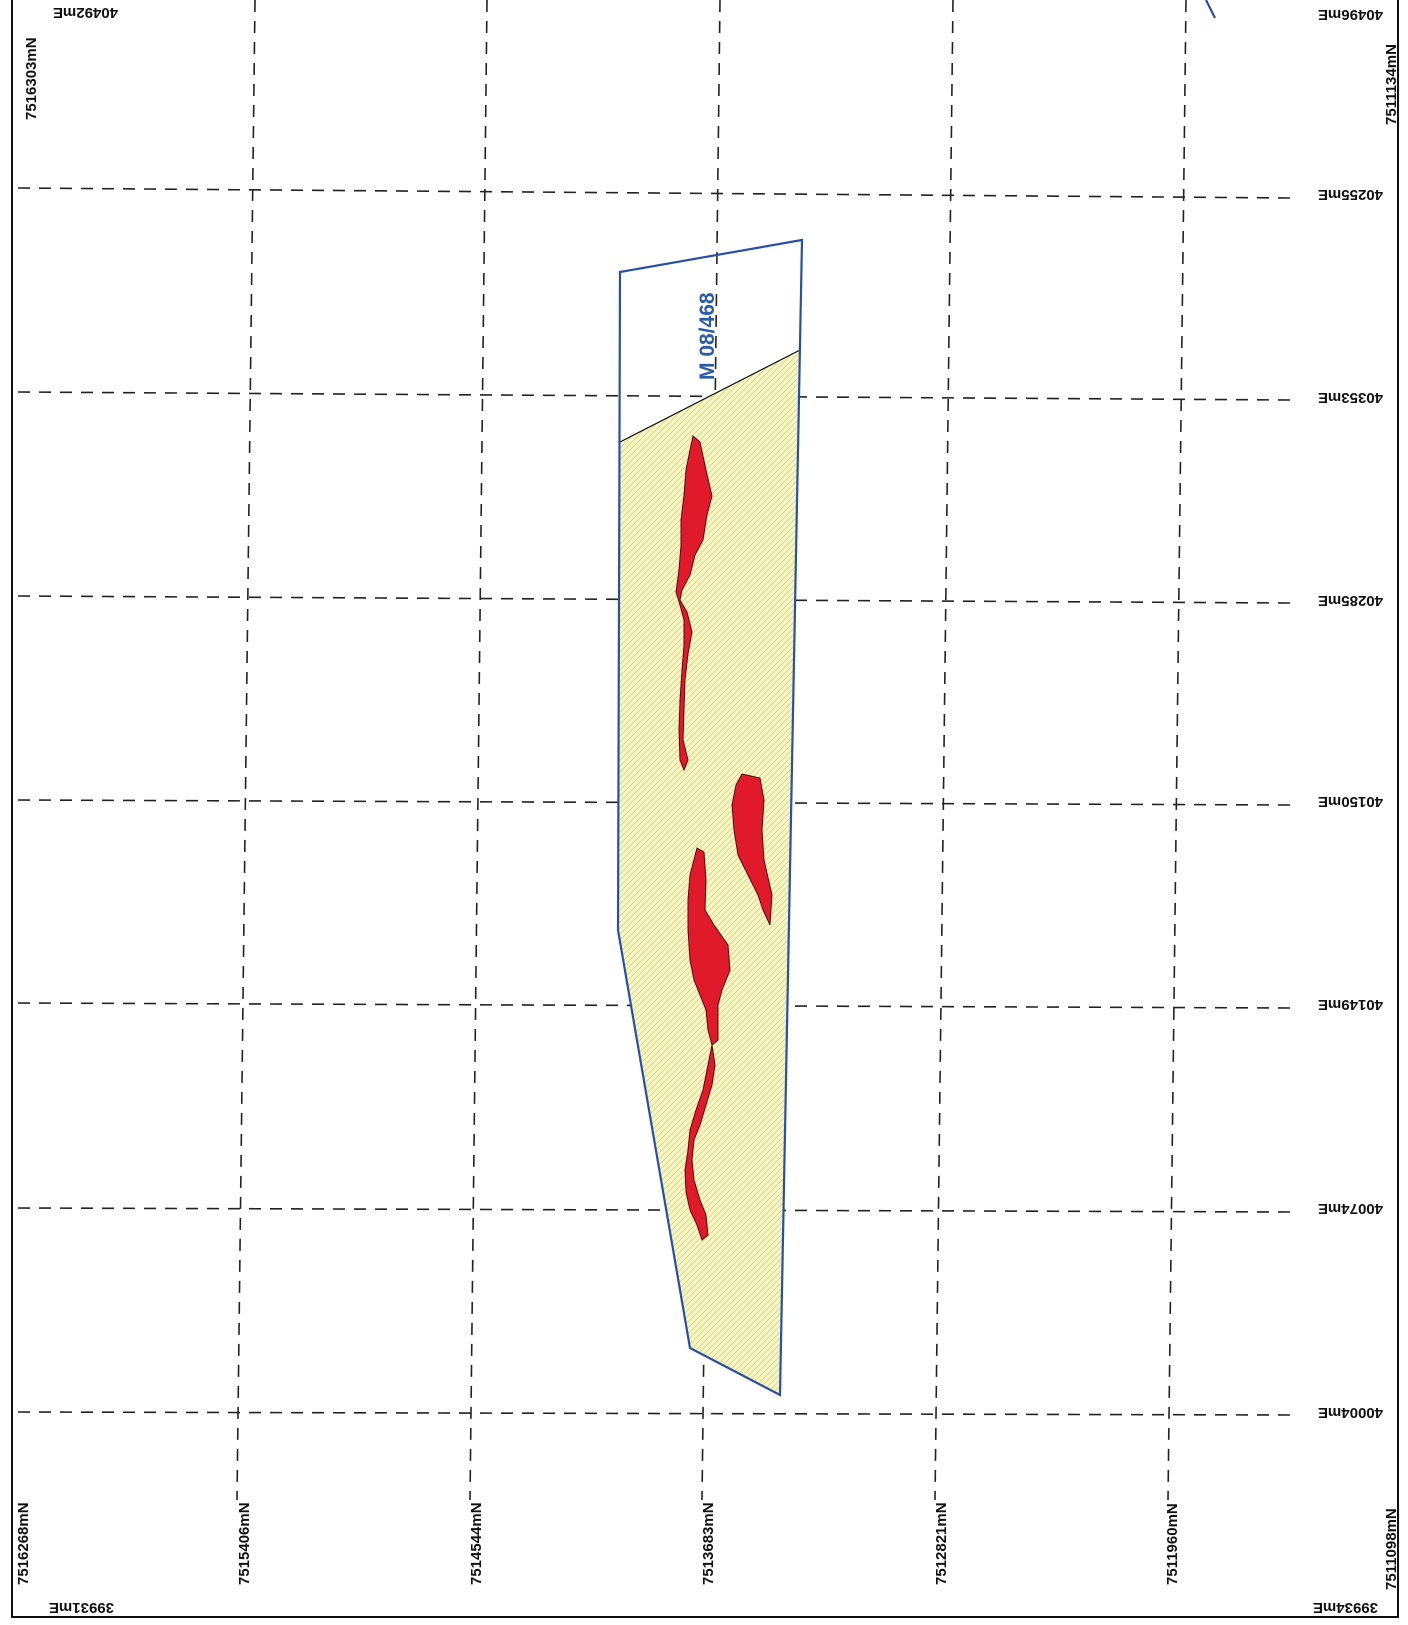 The width and height of the screenshot is (1408, 1625). I want to click on easting-label-right-8: 40004mE, so click(1350, 1412).